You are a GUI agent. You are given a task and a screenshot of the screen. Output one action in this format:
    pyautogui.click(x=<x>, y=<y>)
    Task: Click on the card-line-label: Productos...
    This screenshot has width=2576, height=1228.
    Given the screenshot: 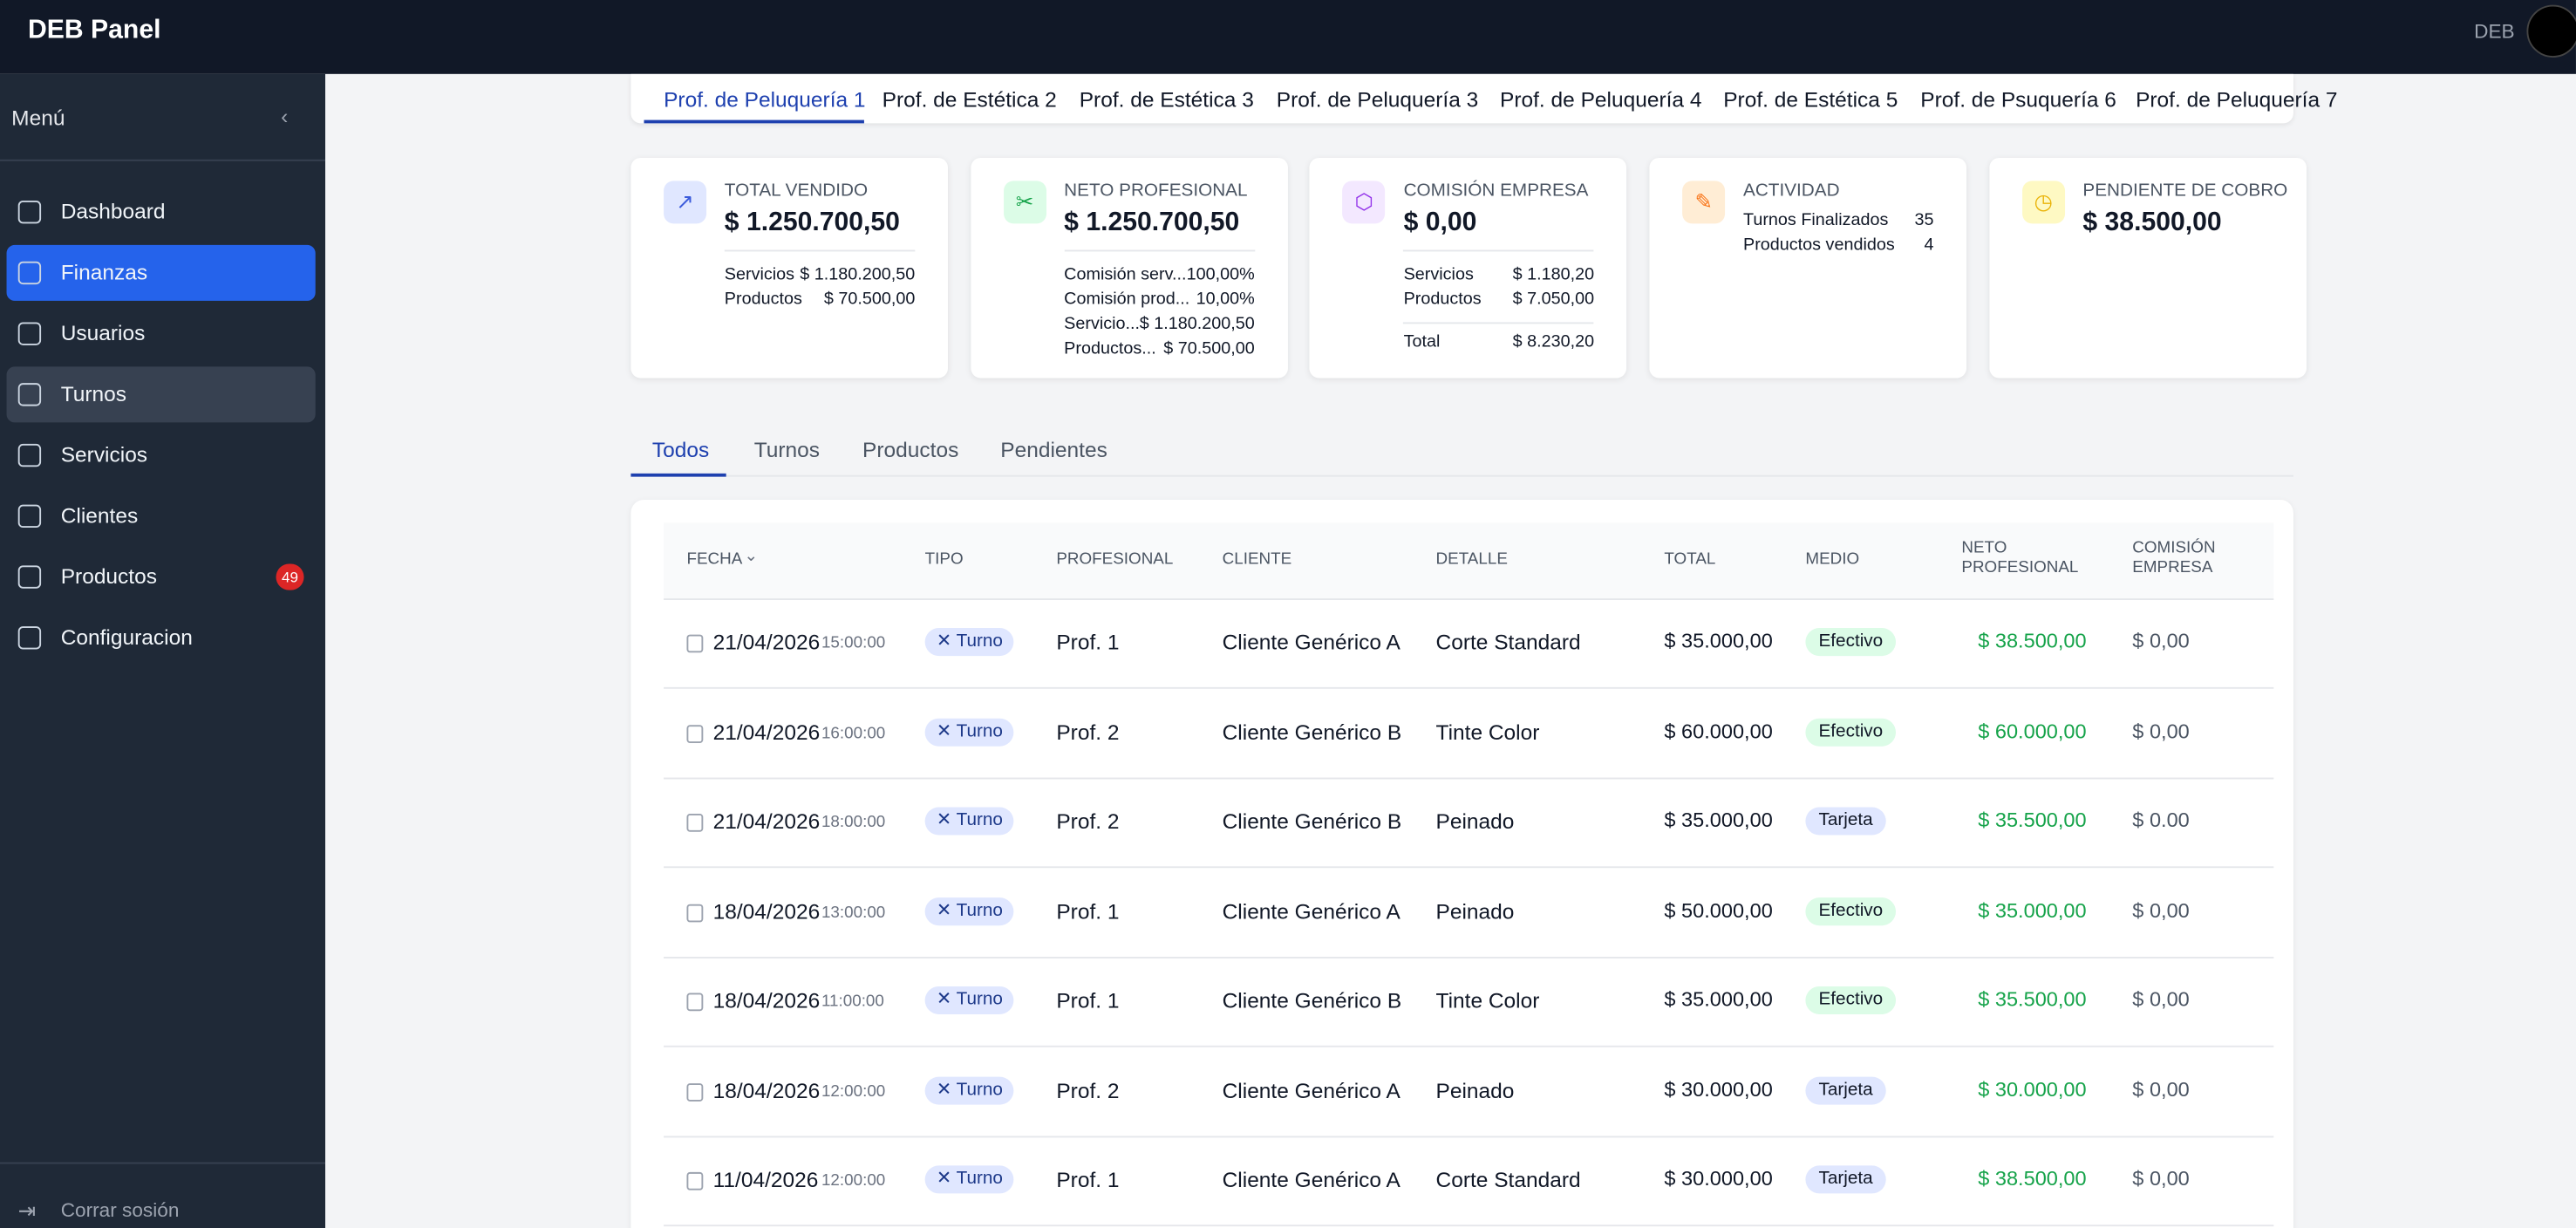 What is the action you would take?
    pyautogui.click(x=1110, y=348)
    